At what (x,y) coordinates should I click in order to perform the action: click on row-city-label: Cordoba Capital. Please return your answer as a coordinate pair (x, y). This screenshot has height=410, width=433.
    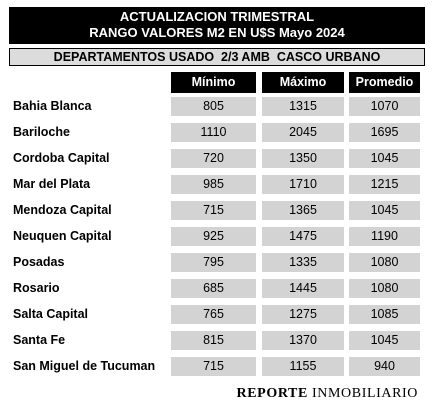
    Looking at the image, I should click on (61, 158).